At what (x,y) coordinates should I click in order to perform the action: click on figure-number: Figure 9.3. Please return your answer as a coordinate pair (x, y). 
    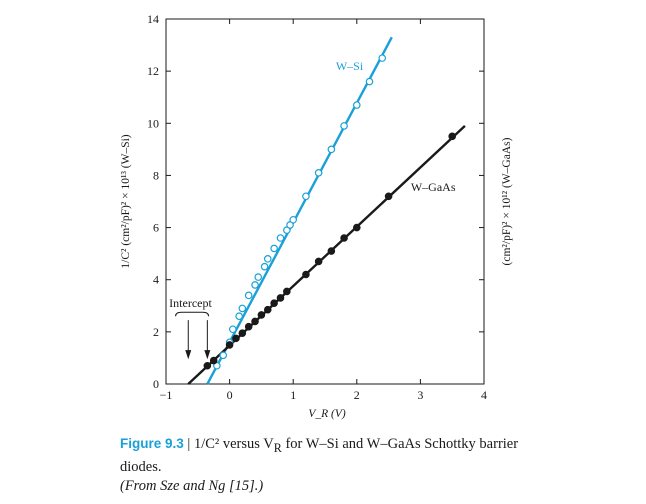
    Looking at the image, I should click on (152, 443).